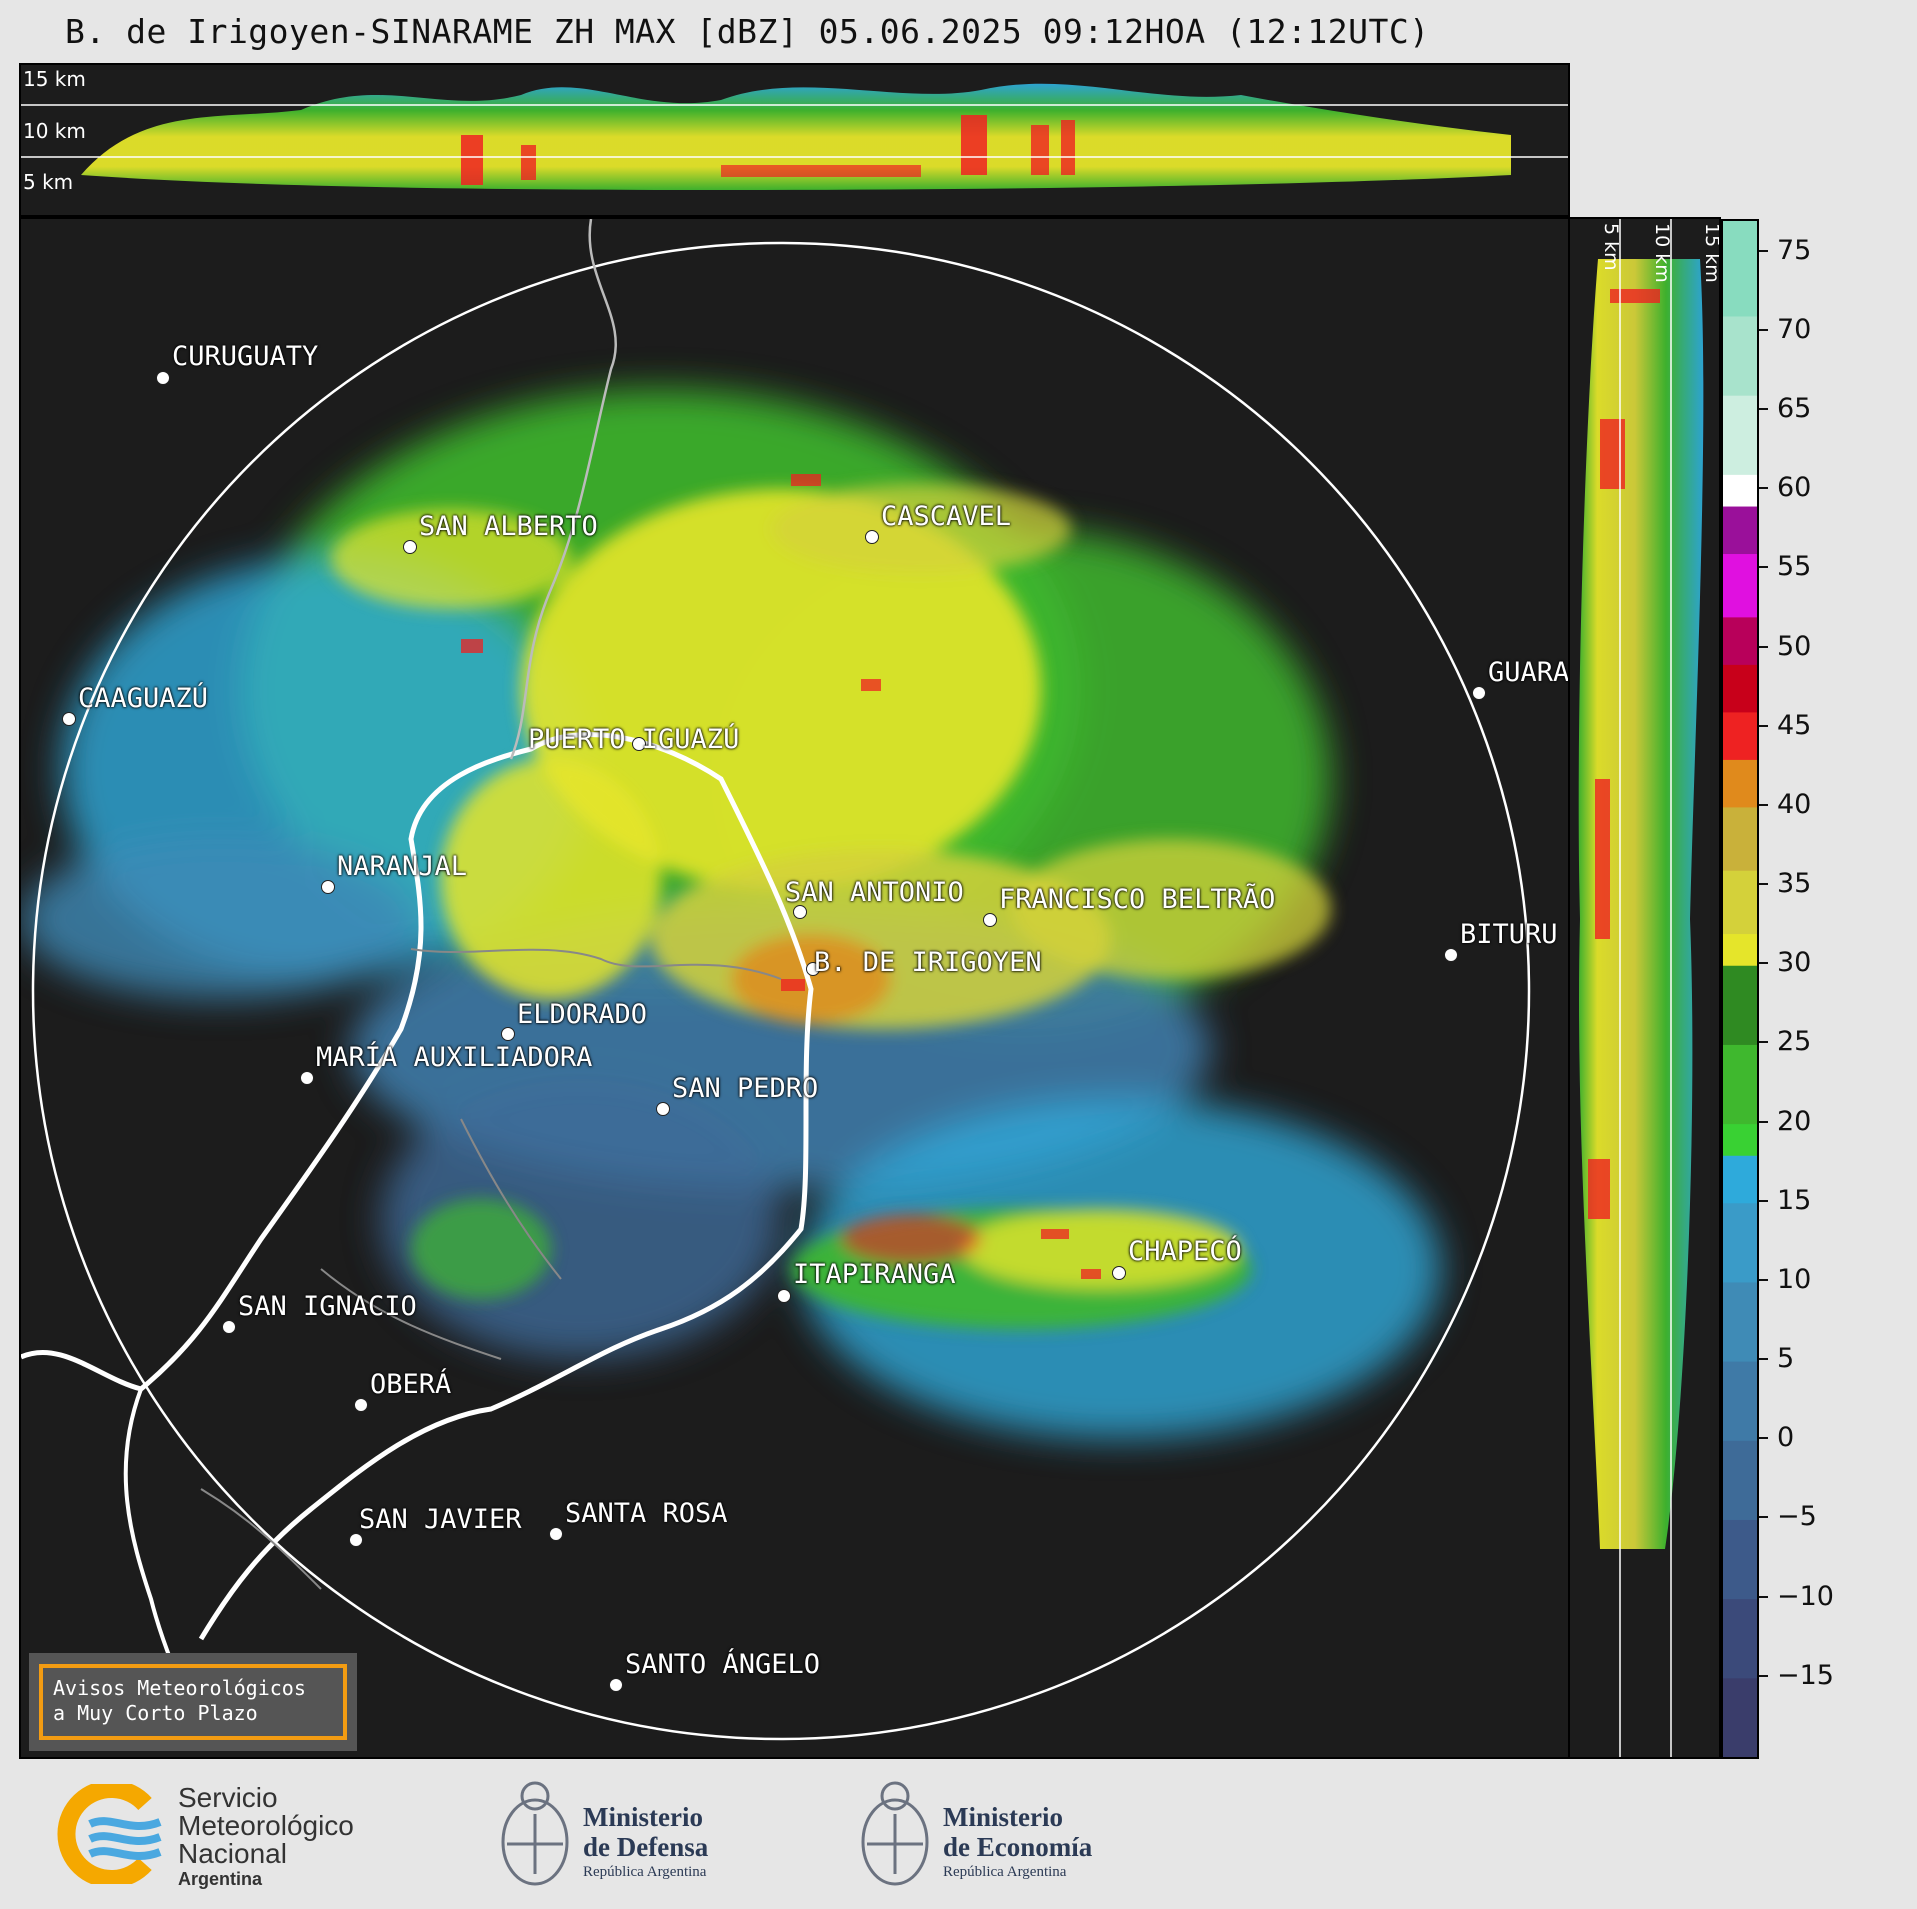 The image size is (1917, 1909). I want to click on radar-site-label: B. DE IRIGOYEN, so click(928, 962).